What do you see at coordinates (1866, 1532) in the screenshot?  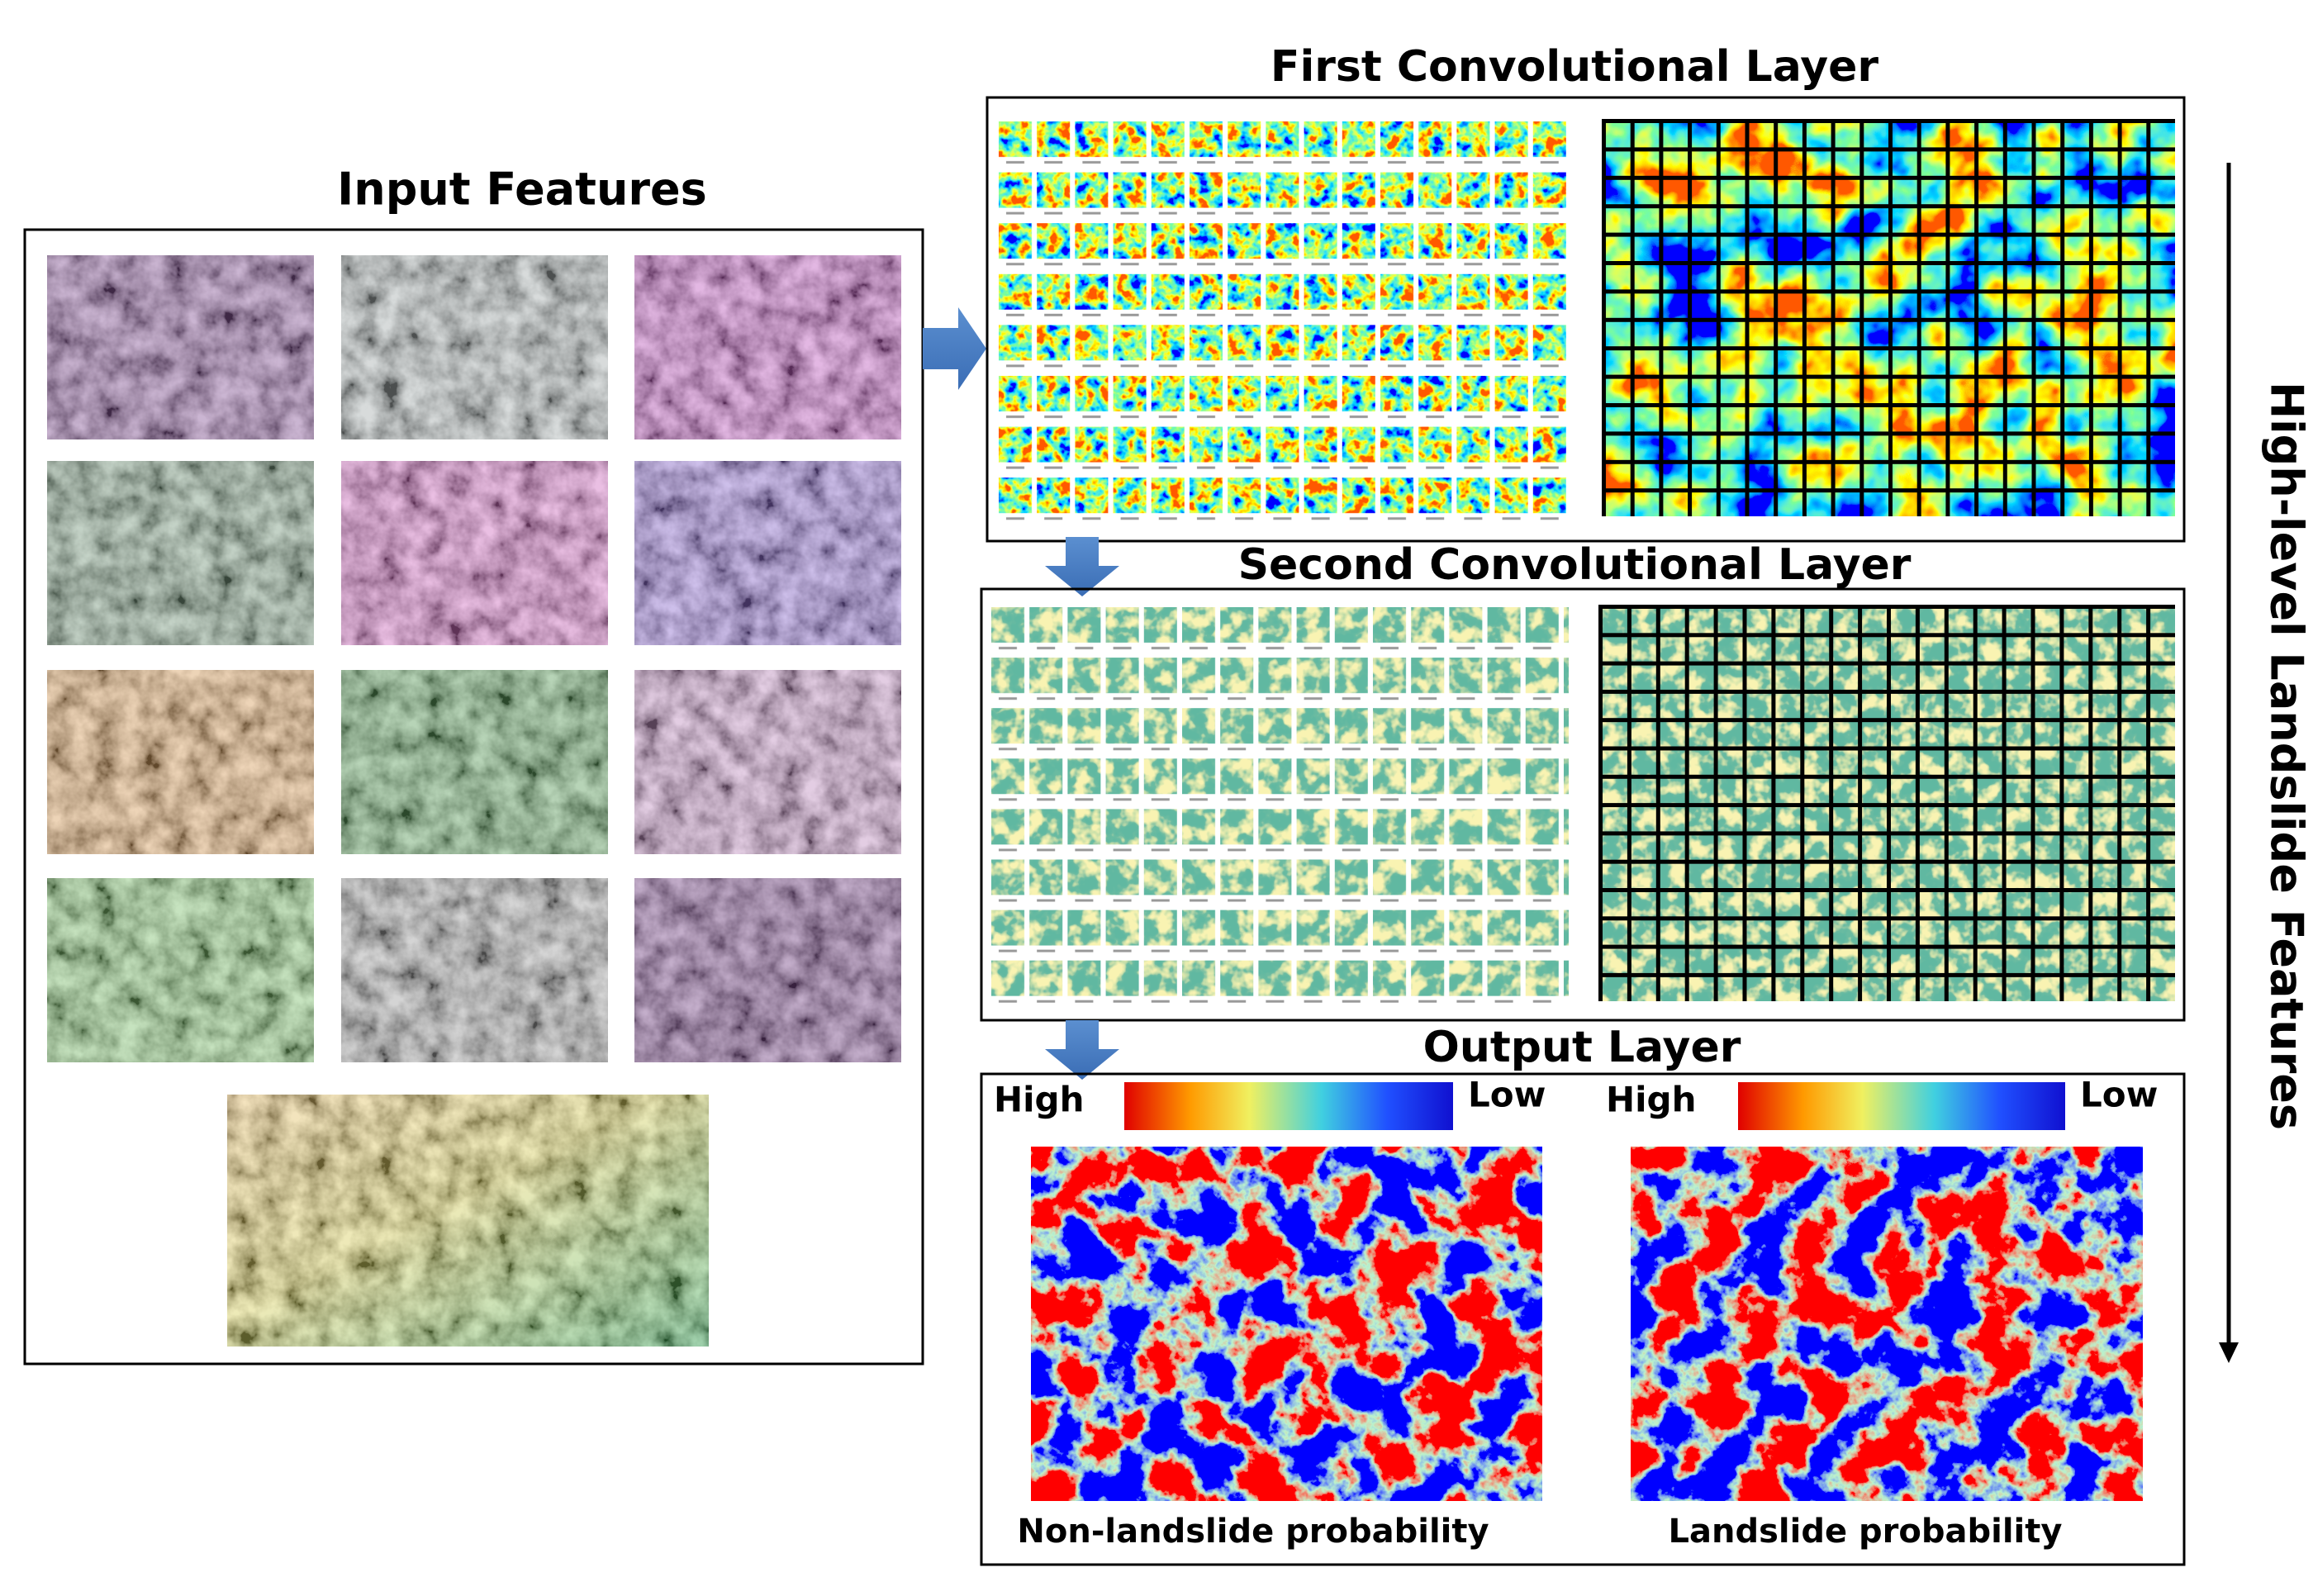 I see `map-caption: Landslide probability` at bounding box center [1866, 1532].